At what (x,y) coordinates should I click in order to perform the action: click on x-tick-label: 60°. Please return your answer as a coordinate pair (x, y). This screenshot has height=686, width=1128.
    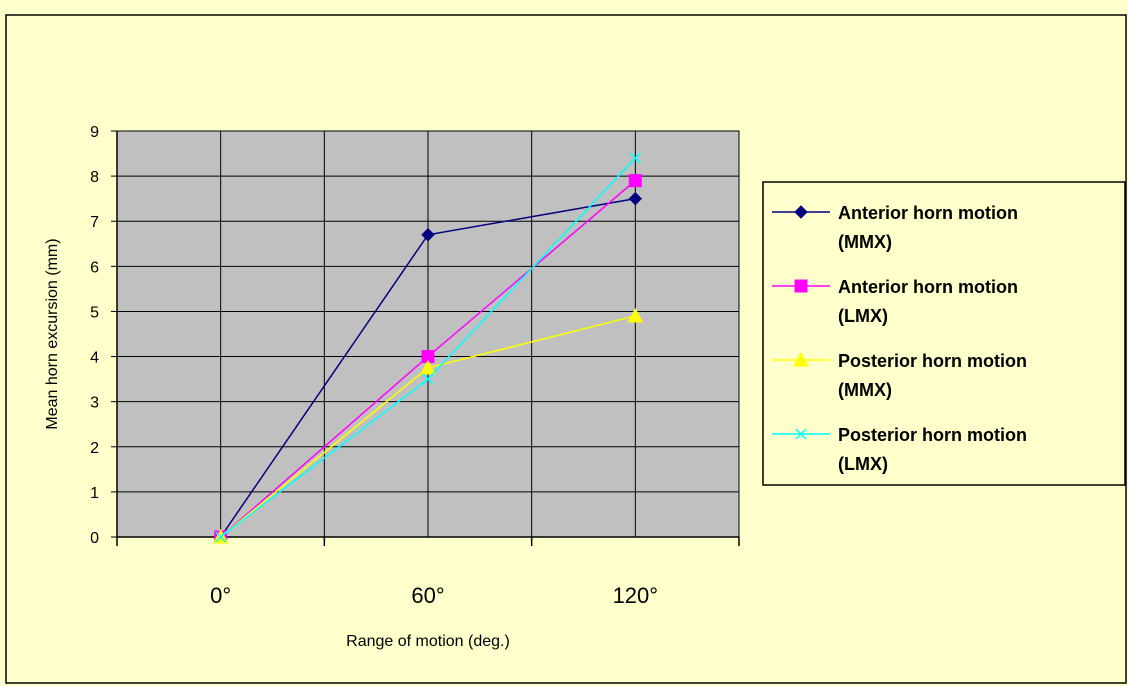
    Looking at the image, I should click on (427, 595).